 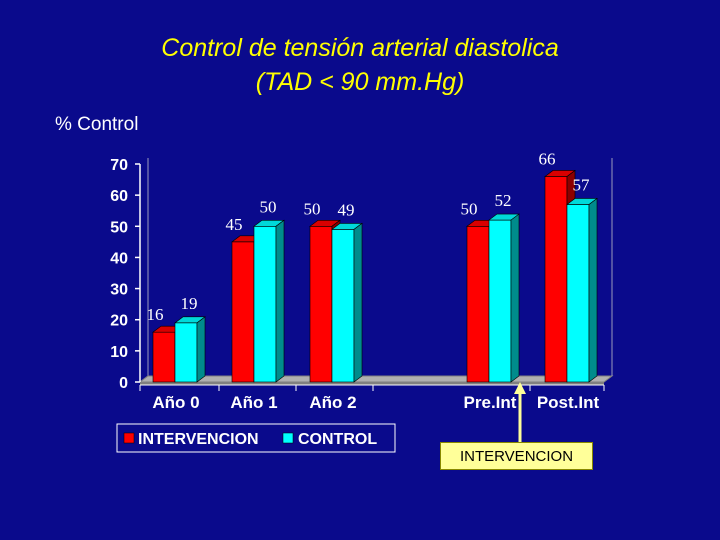 I want to click on data-label-control: 50, so click(x=268, y=206).